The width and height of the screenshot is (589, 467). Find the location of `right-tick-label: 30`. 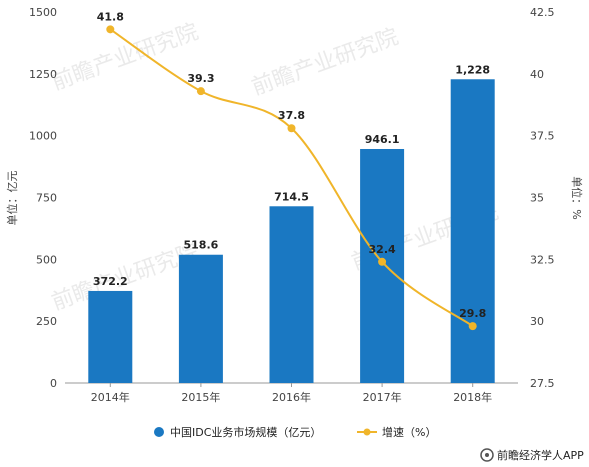

right-tick-label: 30 is located at coordinates (537, 321).